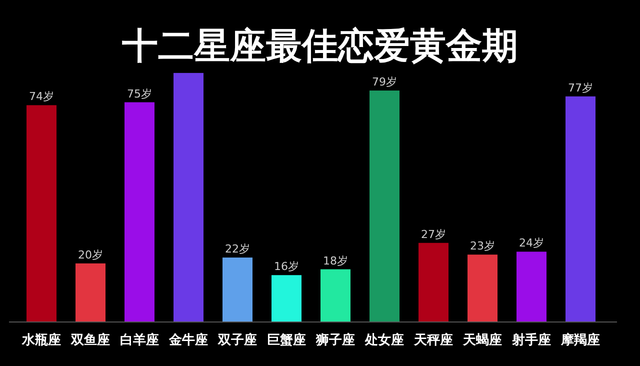 Image resolution: width=640 pixels, height=366 pixels. What do you see at coordinates (482, 340) in the screenshot?
I see `x-tick-label: 天蝎座` at bounding box center [482, 340].